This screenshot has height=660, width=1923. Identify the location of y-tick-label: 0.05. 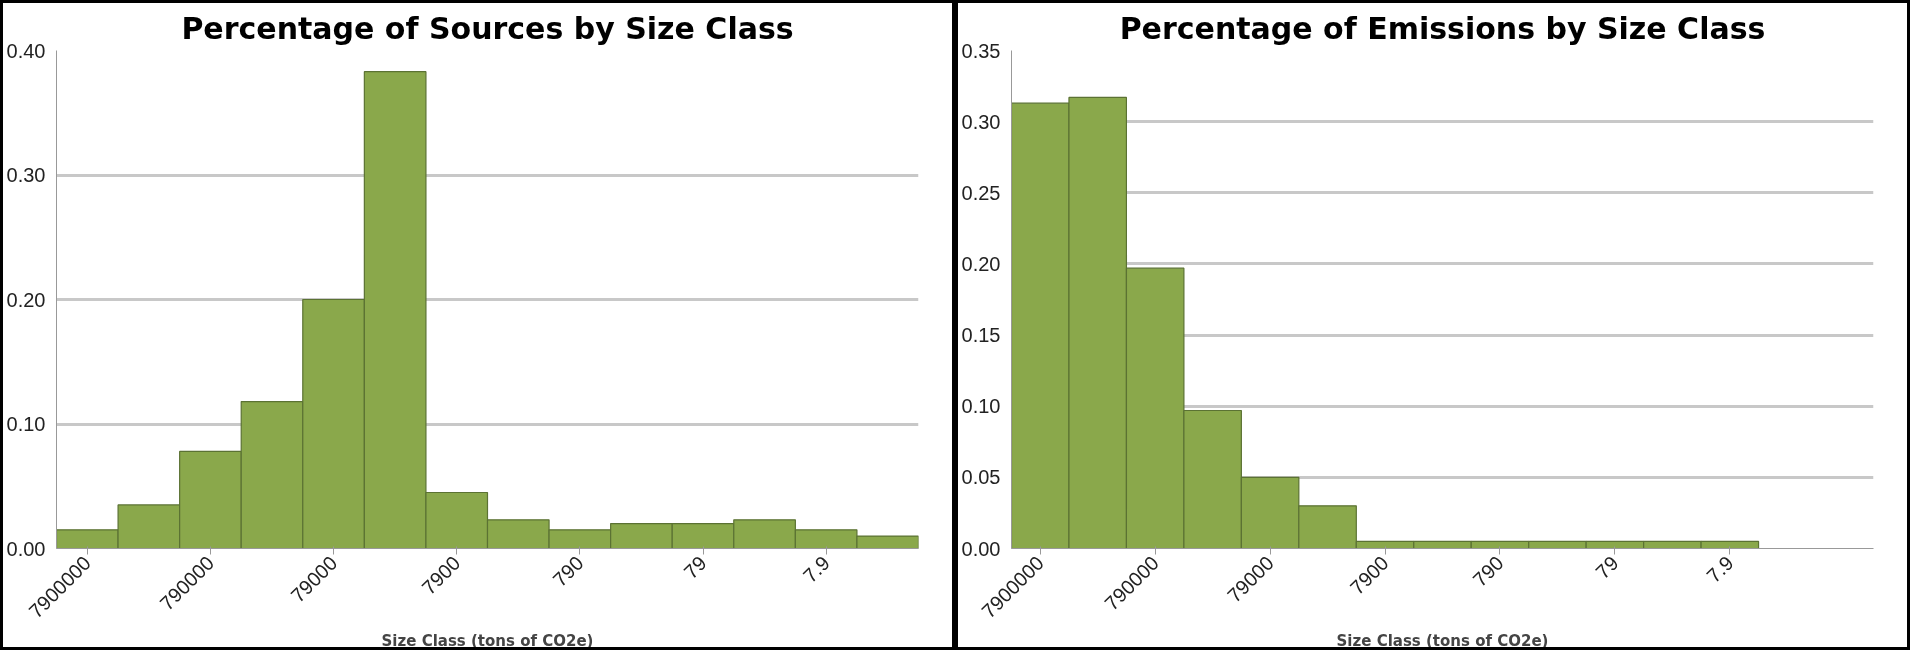
(981, 477).